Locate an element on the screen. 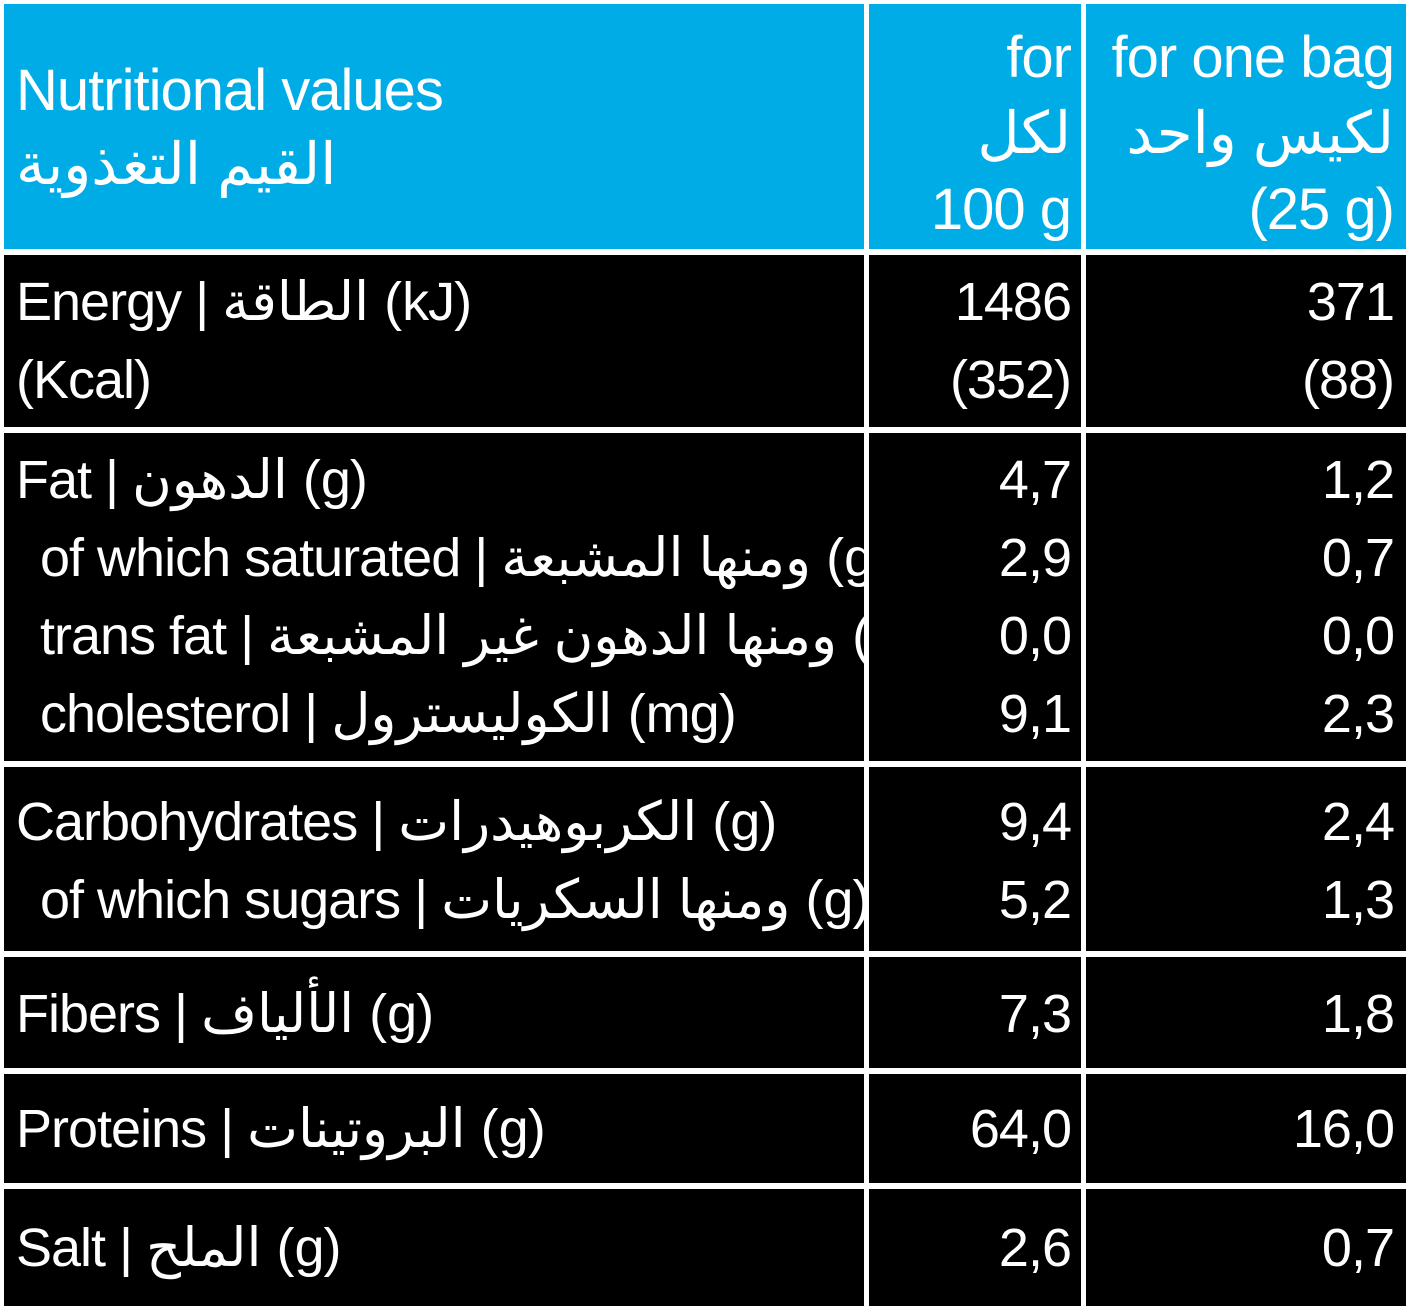  sugars-label: of which sugars | ومنها السكريات (g) is located at coordinates (452, 900).